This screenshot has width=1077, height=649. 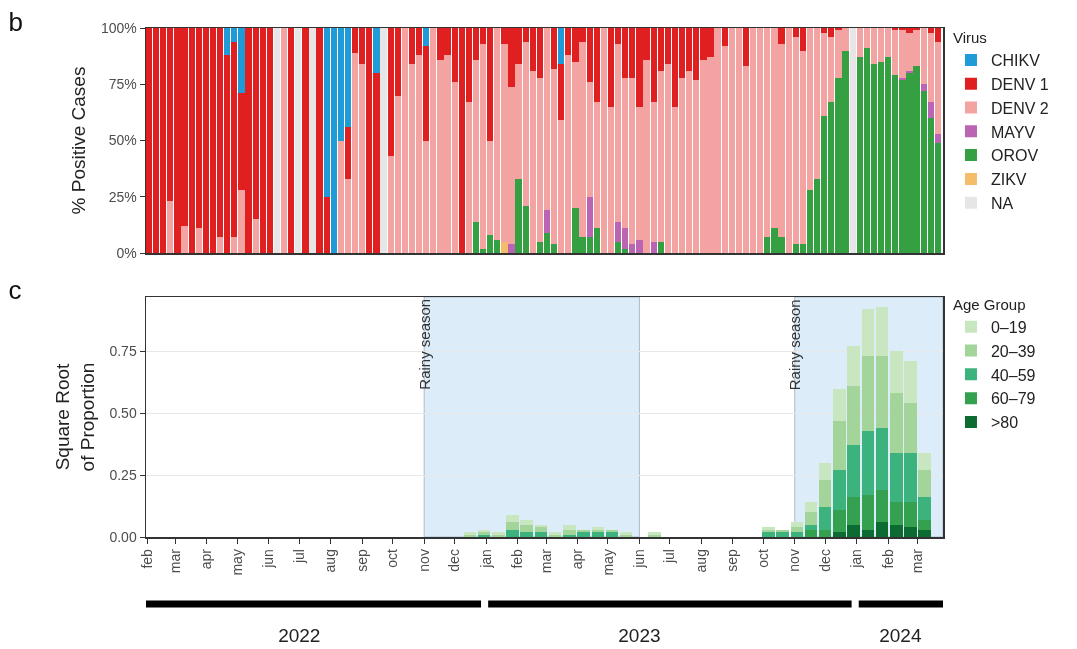 I want to click on legend-title: Age Group, so click(x=989, y=304).